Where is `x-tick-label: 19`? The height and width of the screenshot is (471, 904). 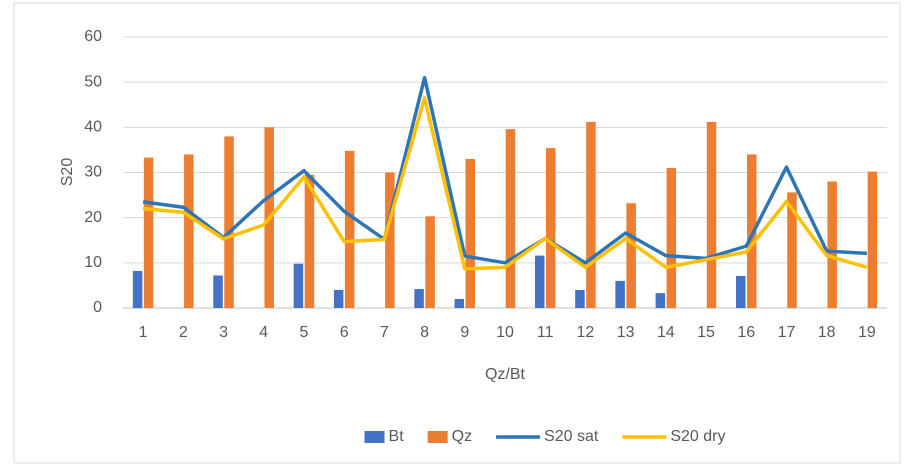
x-tick-label: 19 is located at coordinates (867, 332).